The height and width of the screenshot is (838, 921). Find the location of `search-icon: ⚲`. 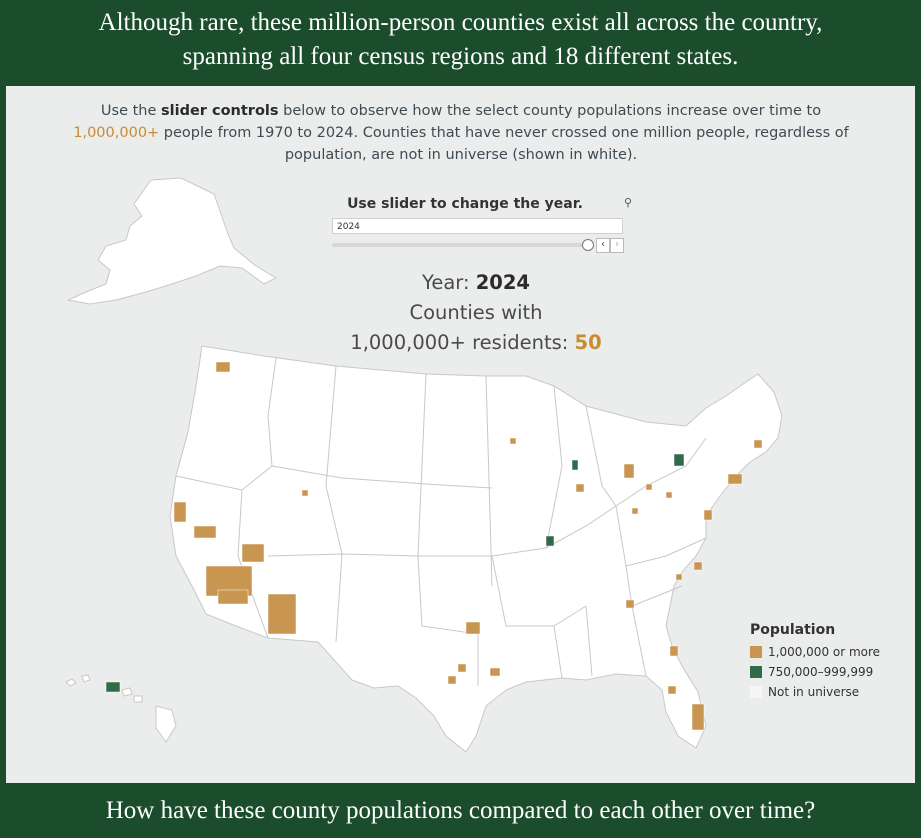

search-icon: ⚲ is located at coordinates (627, 202).